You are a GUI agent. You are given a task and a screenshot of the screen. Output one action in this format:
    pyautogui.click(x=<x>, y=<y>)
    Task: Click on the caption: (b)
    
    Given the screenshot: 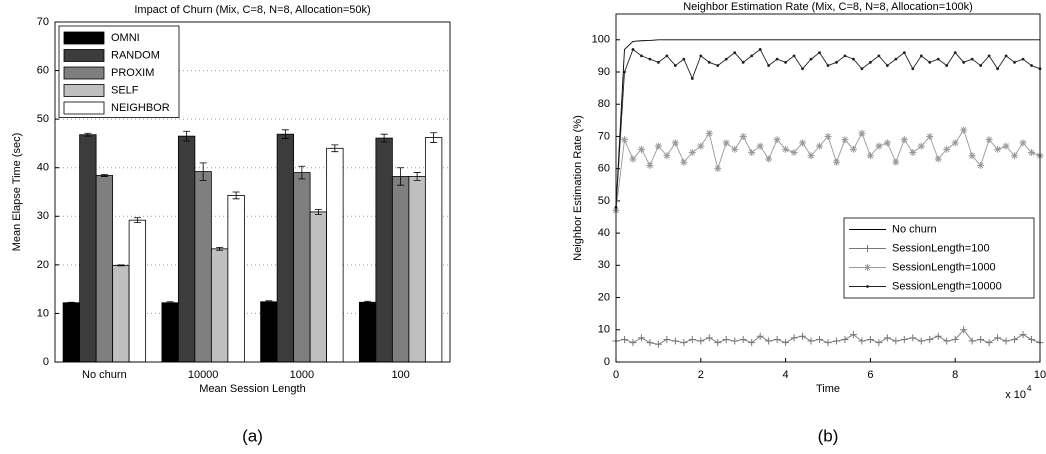 What is the action you would take?
    pyautogui.click(x=828, y=435)
    